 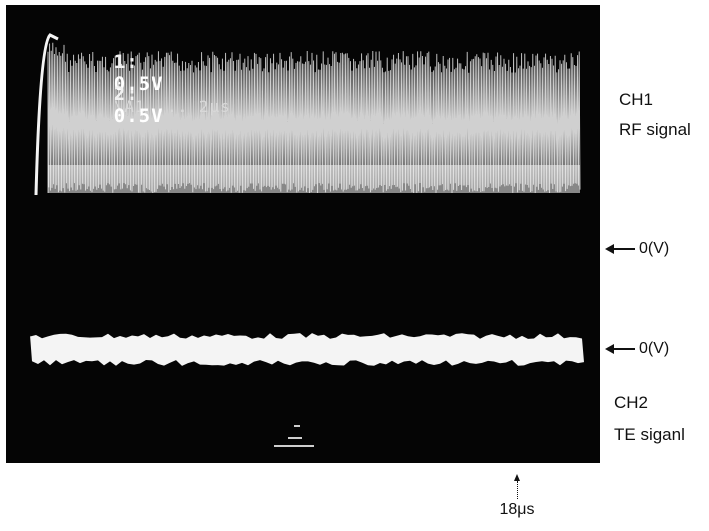 I want to click on ch2-signal-label: TE siganl, so click(x=649, y=434).